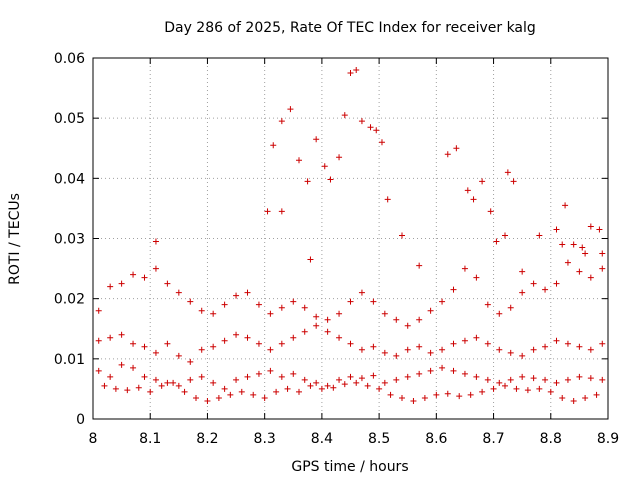 This screenshot has height=480, width=640. Describe the element at coordinates (69, 59) in the screenshot. I see `y-tick-label: 0.06` at that location.